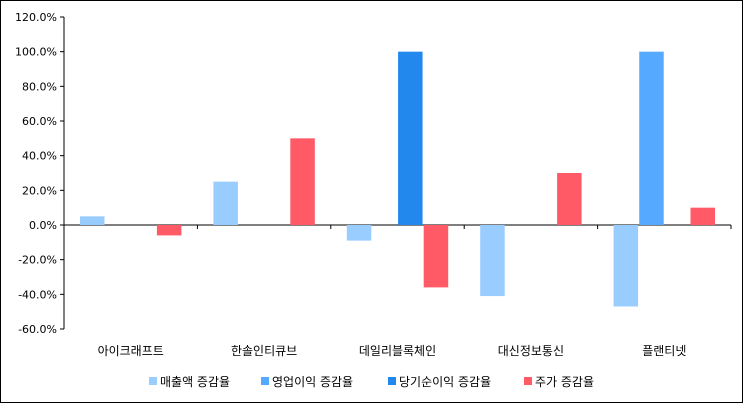 The image size is (743, 404). I want to click on y-tick-label: 120.0%, so click(36, 17).